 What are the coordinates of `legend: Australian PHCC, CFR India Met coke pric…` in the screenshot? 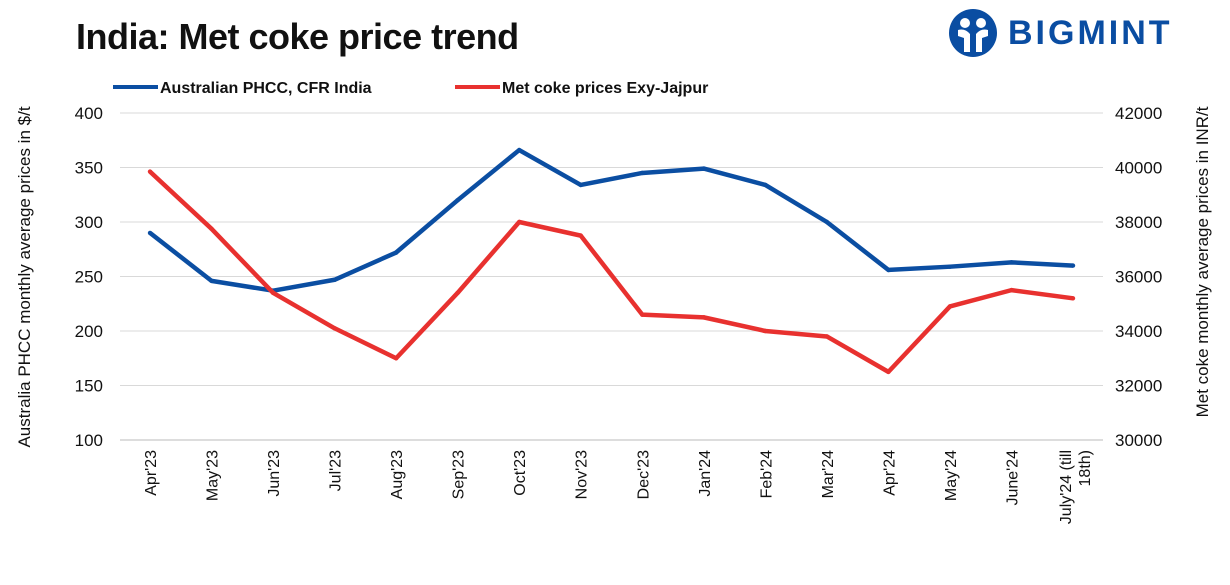 It's located at (410, 88).